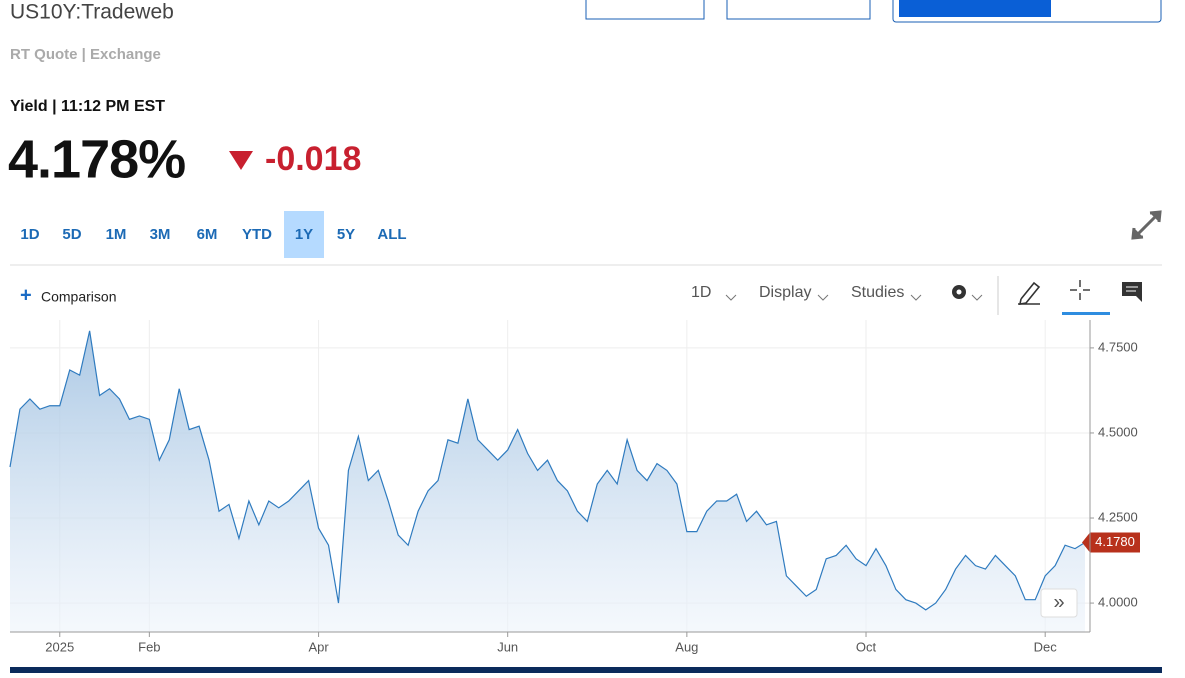  I want to click on price: 4.178%, so click(96, 159).